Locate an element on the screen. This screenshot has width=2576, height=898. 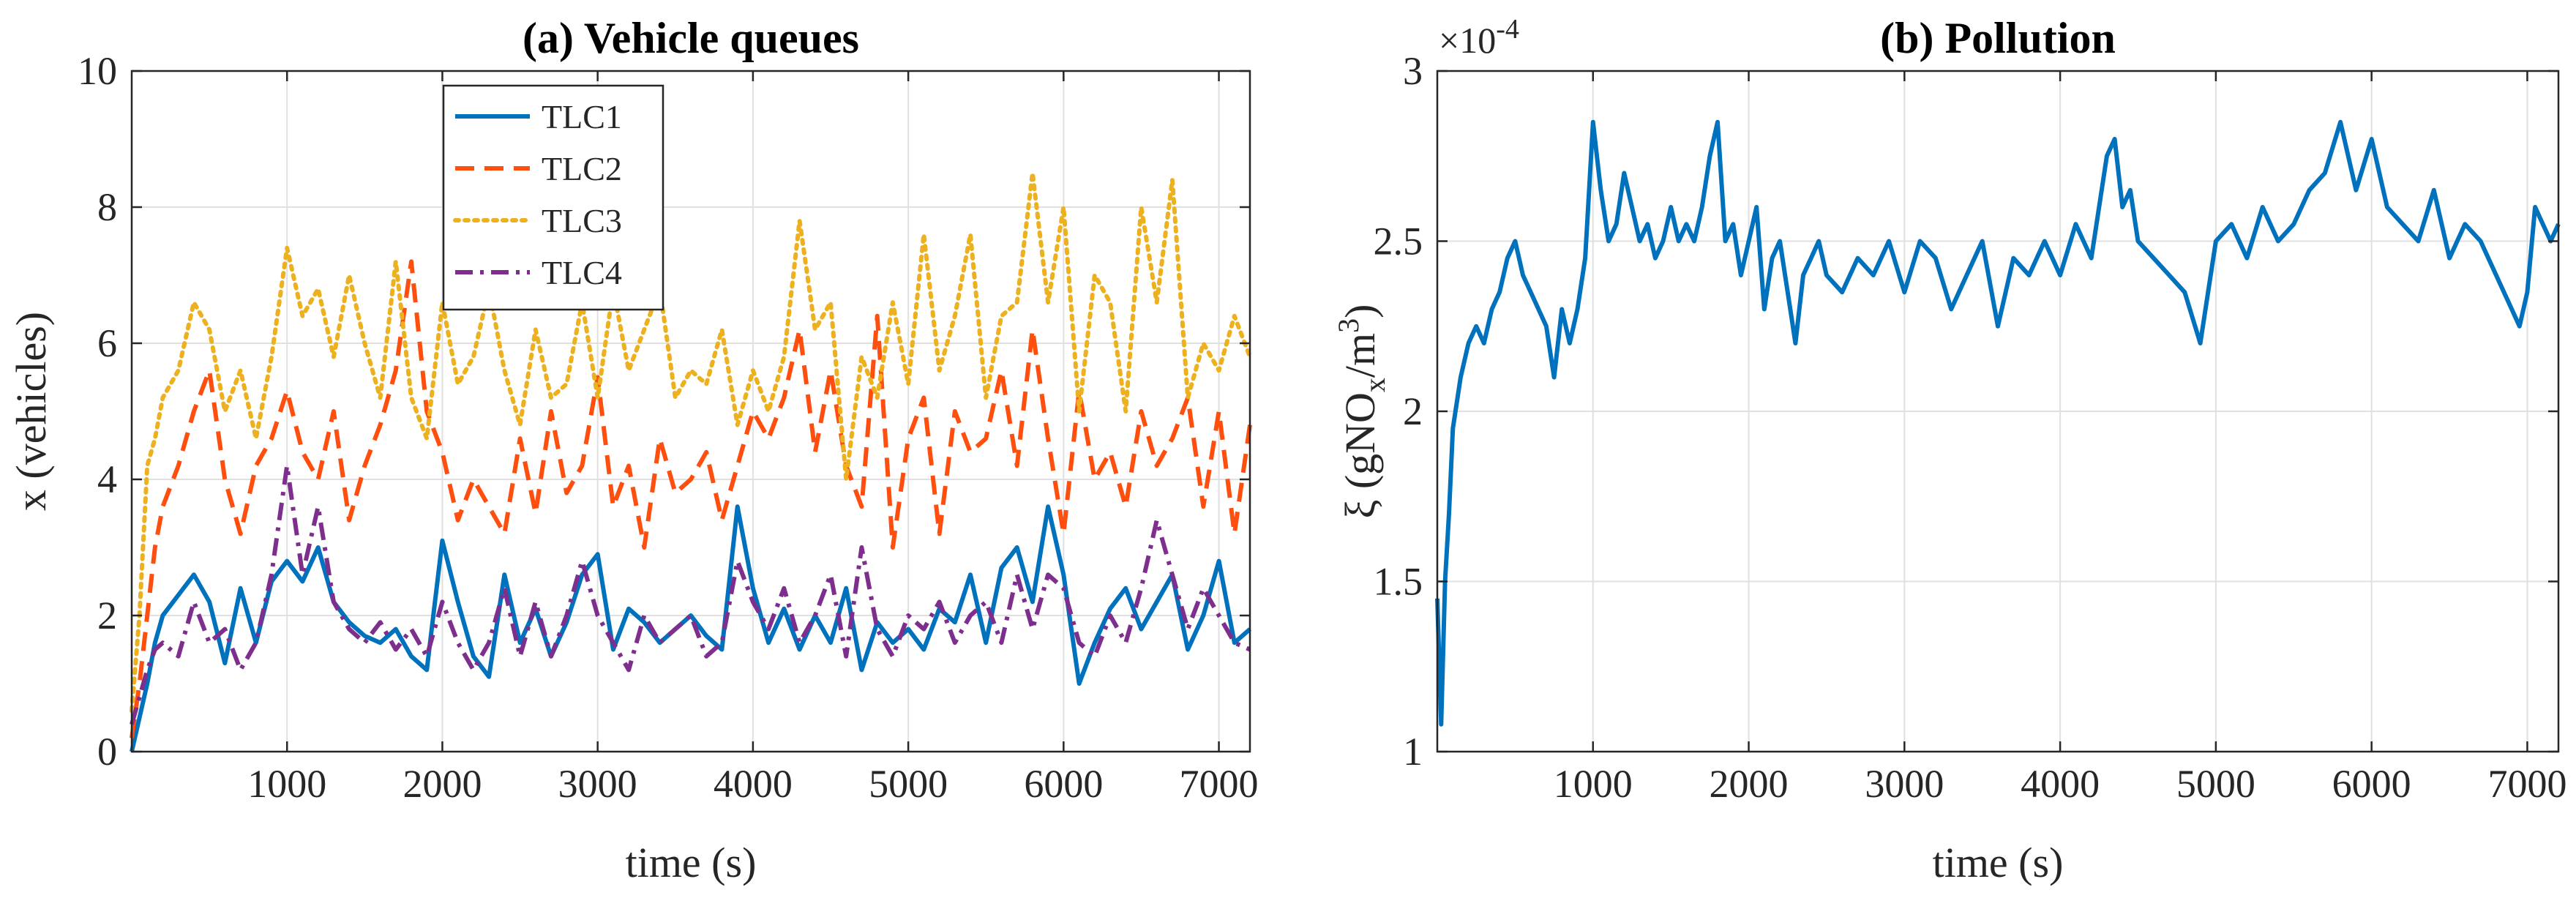
panel-b-title: (b) Pollution is located at coordinates (1998, 38).